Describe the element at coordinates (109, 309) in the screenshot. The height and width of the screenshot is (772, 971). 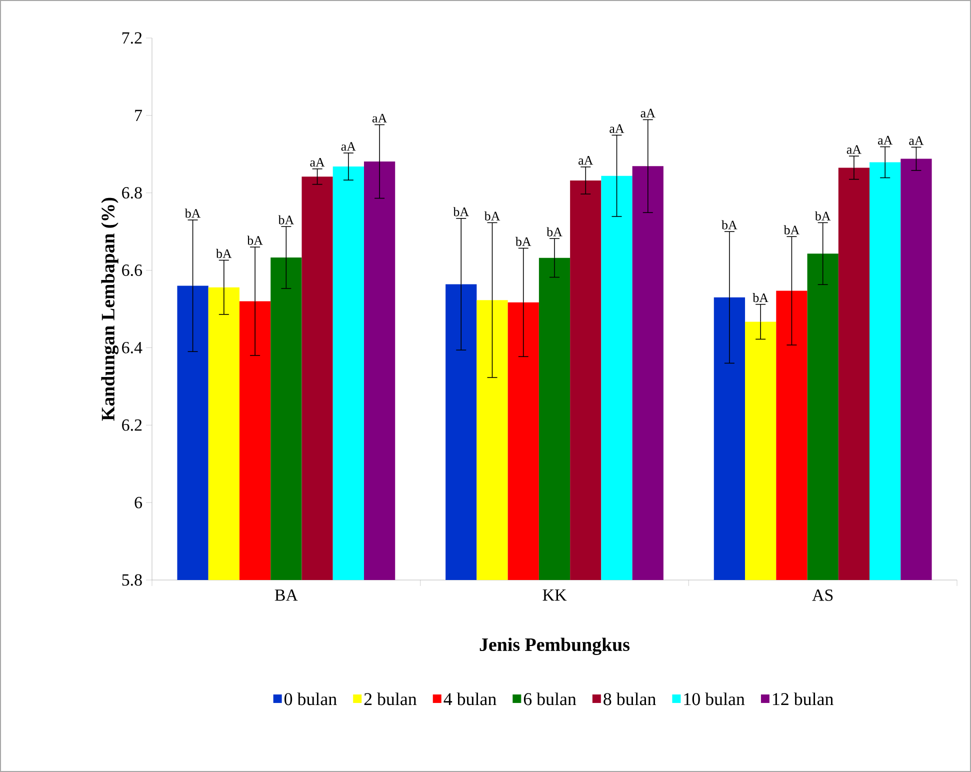
I see `y-axis-title: Kandungan Lembapan (%)` at that location.